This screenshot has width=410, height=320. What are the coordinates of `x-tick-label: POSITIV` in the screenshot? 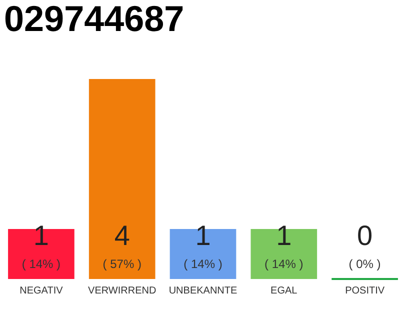 It's located at (365, 291).